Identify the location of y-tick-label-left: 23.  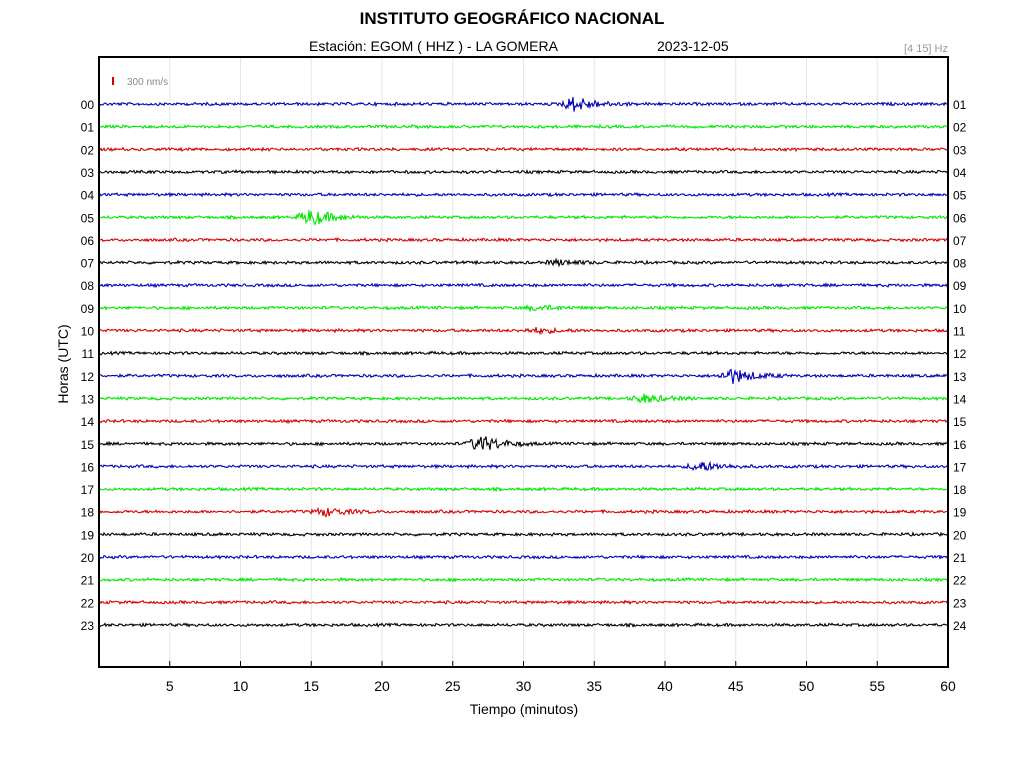
(88, 626).